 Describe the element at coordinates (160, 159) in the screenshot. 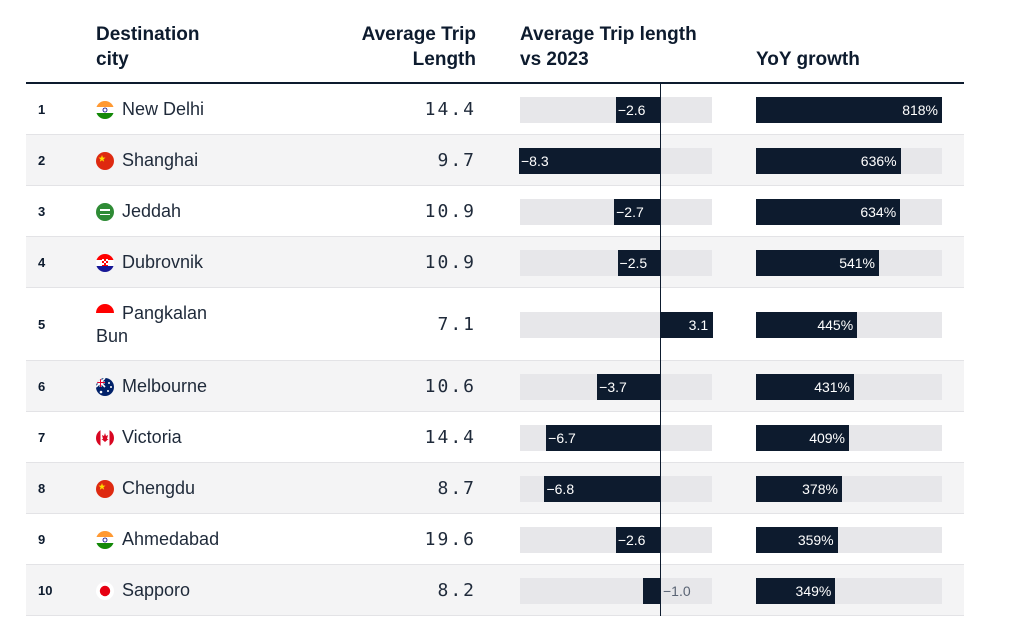

I see `city-name: Shanghai` at that location.